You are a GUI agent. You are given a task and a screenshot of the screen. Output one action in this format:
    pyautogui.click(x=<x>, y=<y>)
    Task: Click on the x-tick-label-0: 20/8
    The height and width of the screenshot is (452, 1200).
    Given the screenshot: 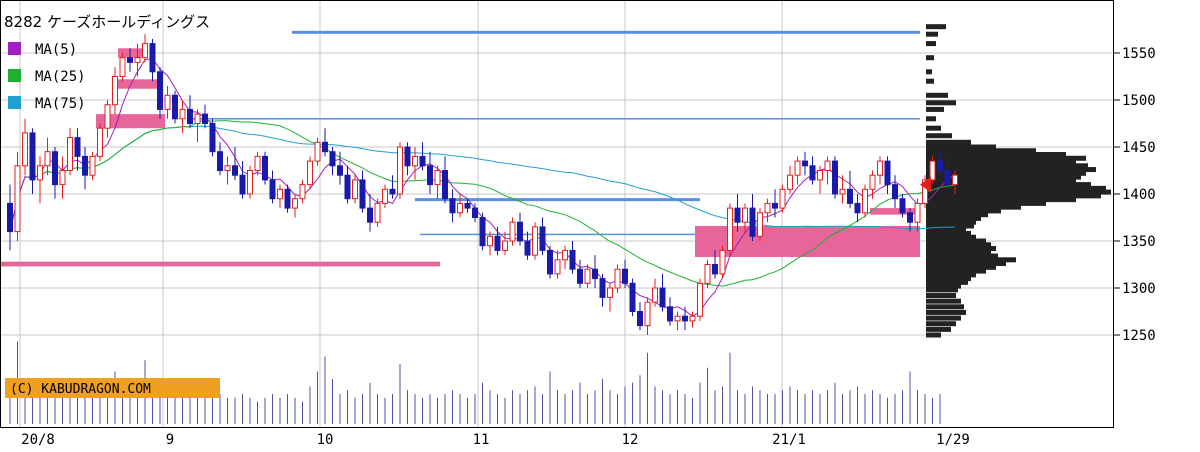 What is the action you would take?
    pyautogui.click(x=38, y=440)
    